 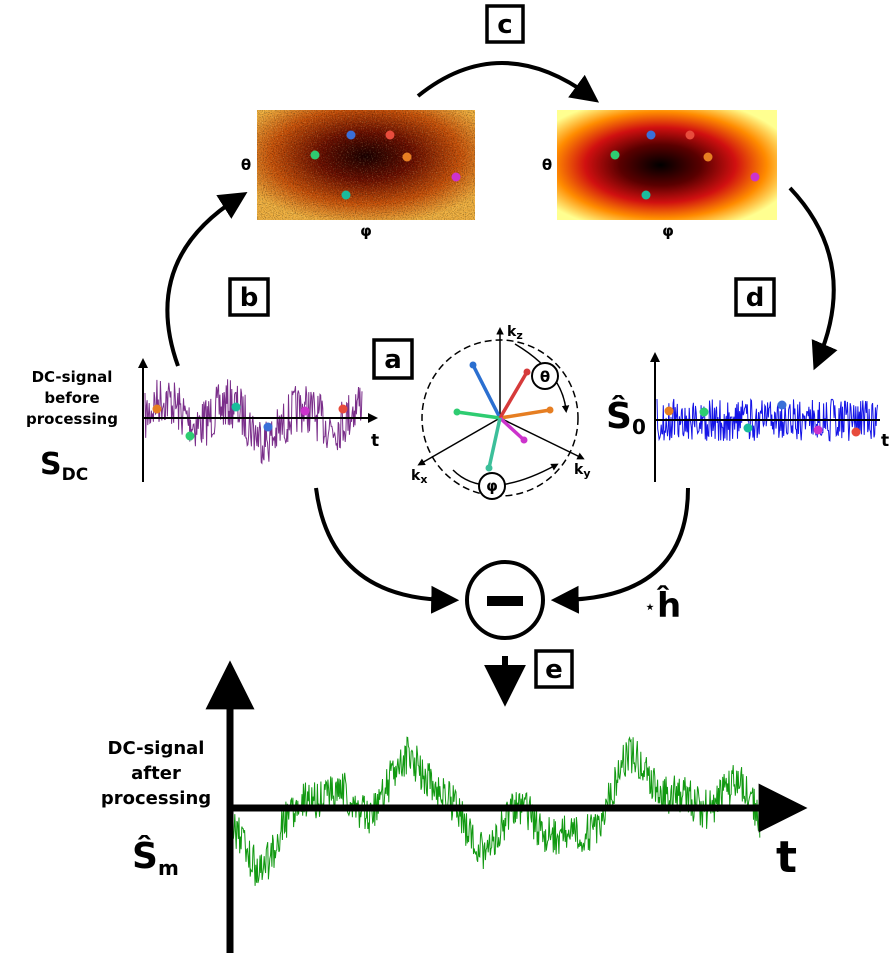 I want to click on noisy-map-theta-label: θ, so click(x=246, y=165).